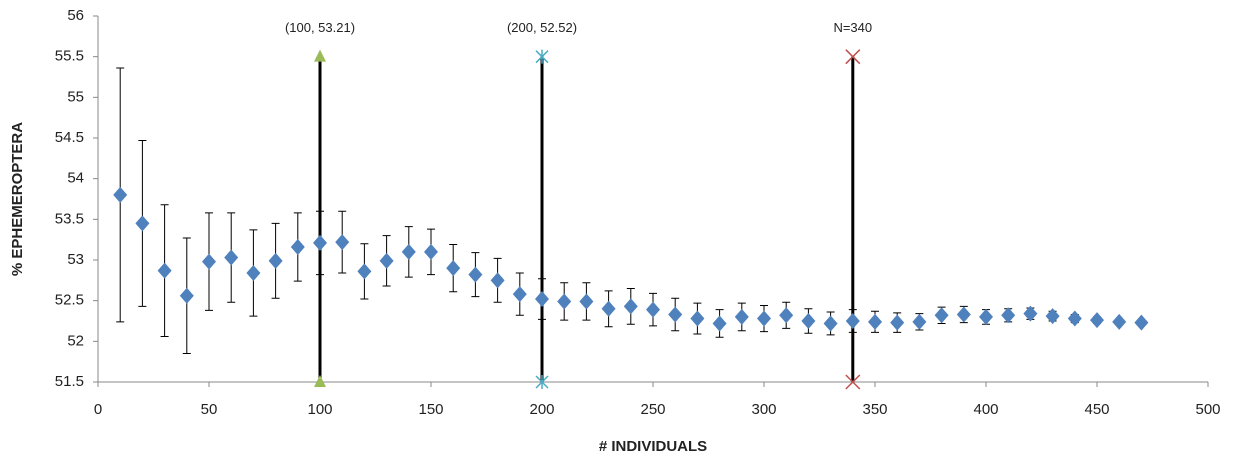 Image resolution: width=1234 pixels, height=463 pixels. I want to click on y-tick-label: 51.5, so click(69, 381).